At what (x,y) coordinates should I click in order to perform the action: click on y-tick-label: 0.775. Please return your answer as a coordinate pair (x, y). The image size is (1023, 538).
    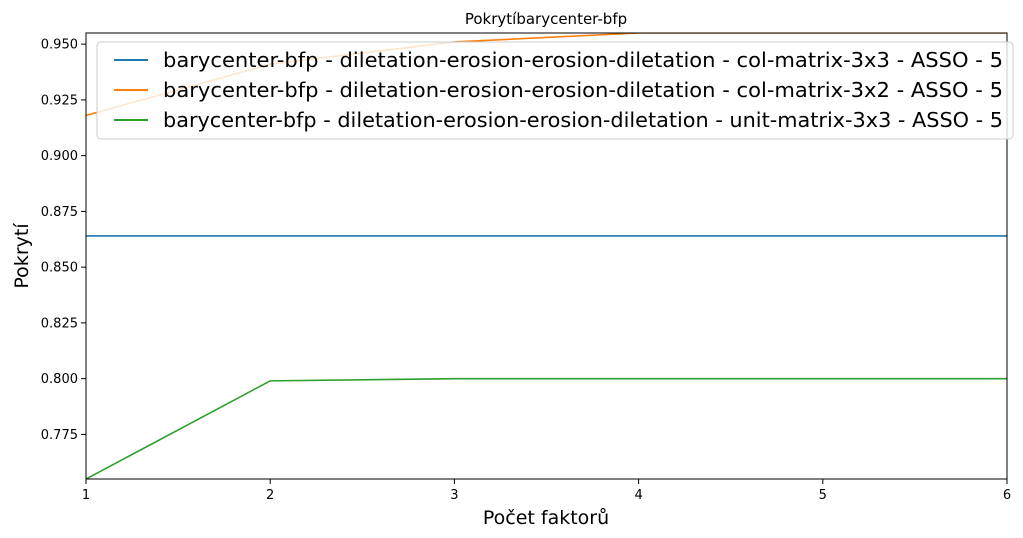
    Looking at the image, I should click on (59, 435).